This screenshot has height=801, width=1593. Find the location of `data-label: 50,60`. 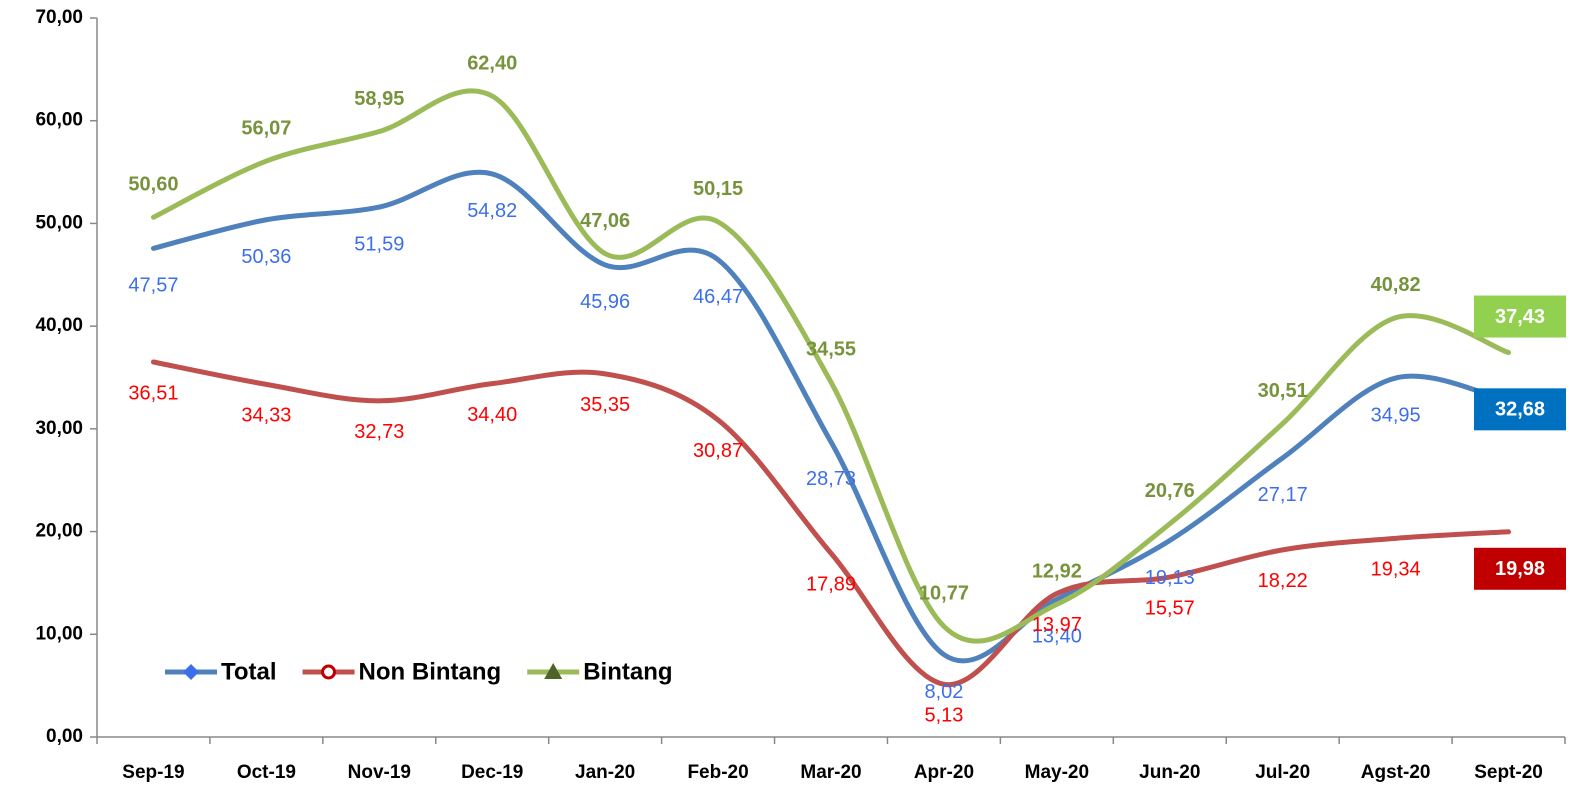

data-label: 50,60 is located at coordinates (153, 185).